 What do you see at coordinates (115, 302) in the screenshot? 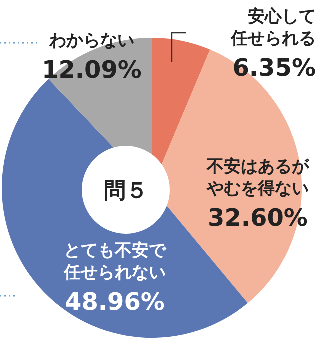
I see `data-label: 48.96%` at bounding box center [115, 302].